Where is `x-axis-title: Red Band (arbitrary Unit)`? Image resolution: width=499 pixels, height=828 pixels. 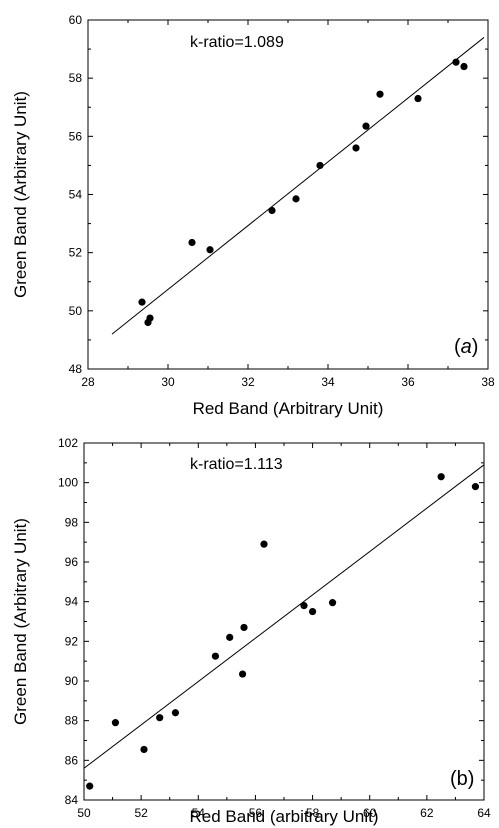 x-axis-title: Red Band (arbitrary Unit) is located at coordinates (284, 816).